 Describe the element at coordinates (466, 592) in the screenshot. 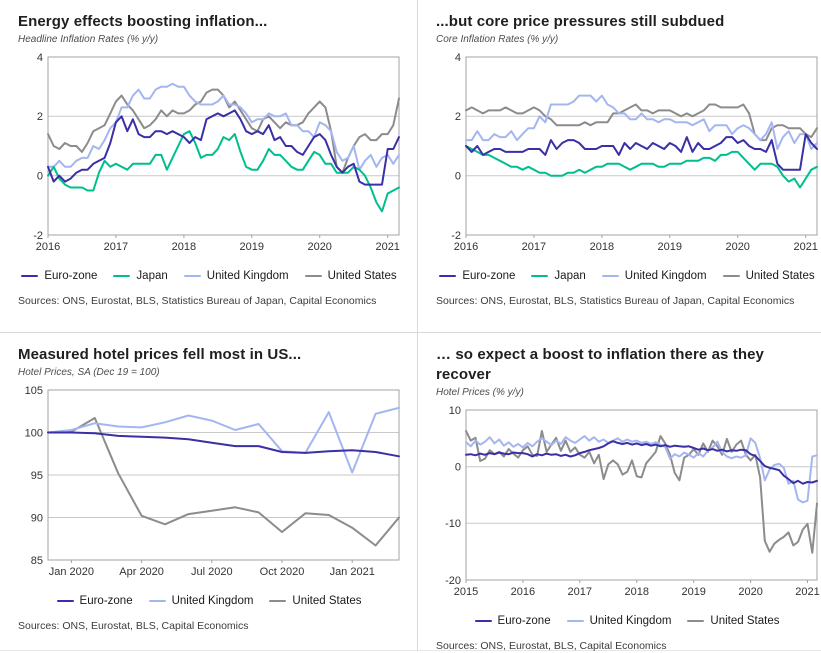

I see `x-axis-tick-label: 2015` at that location.